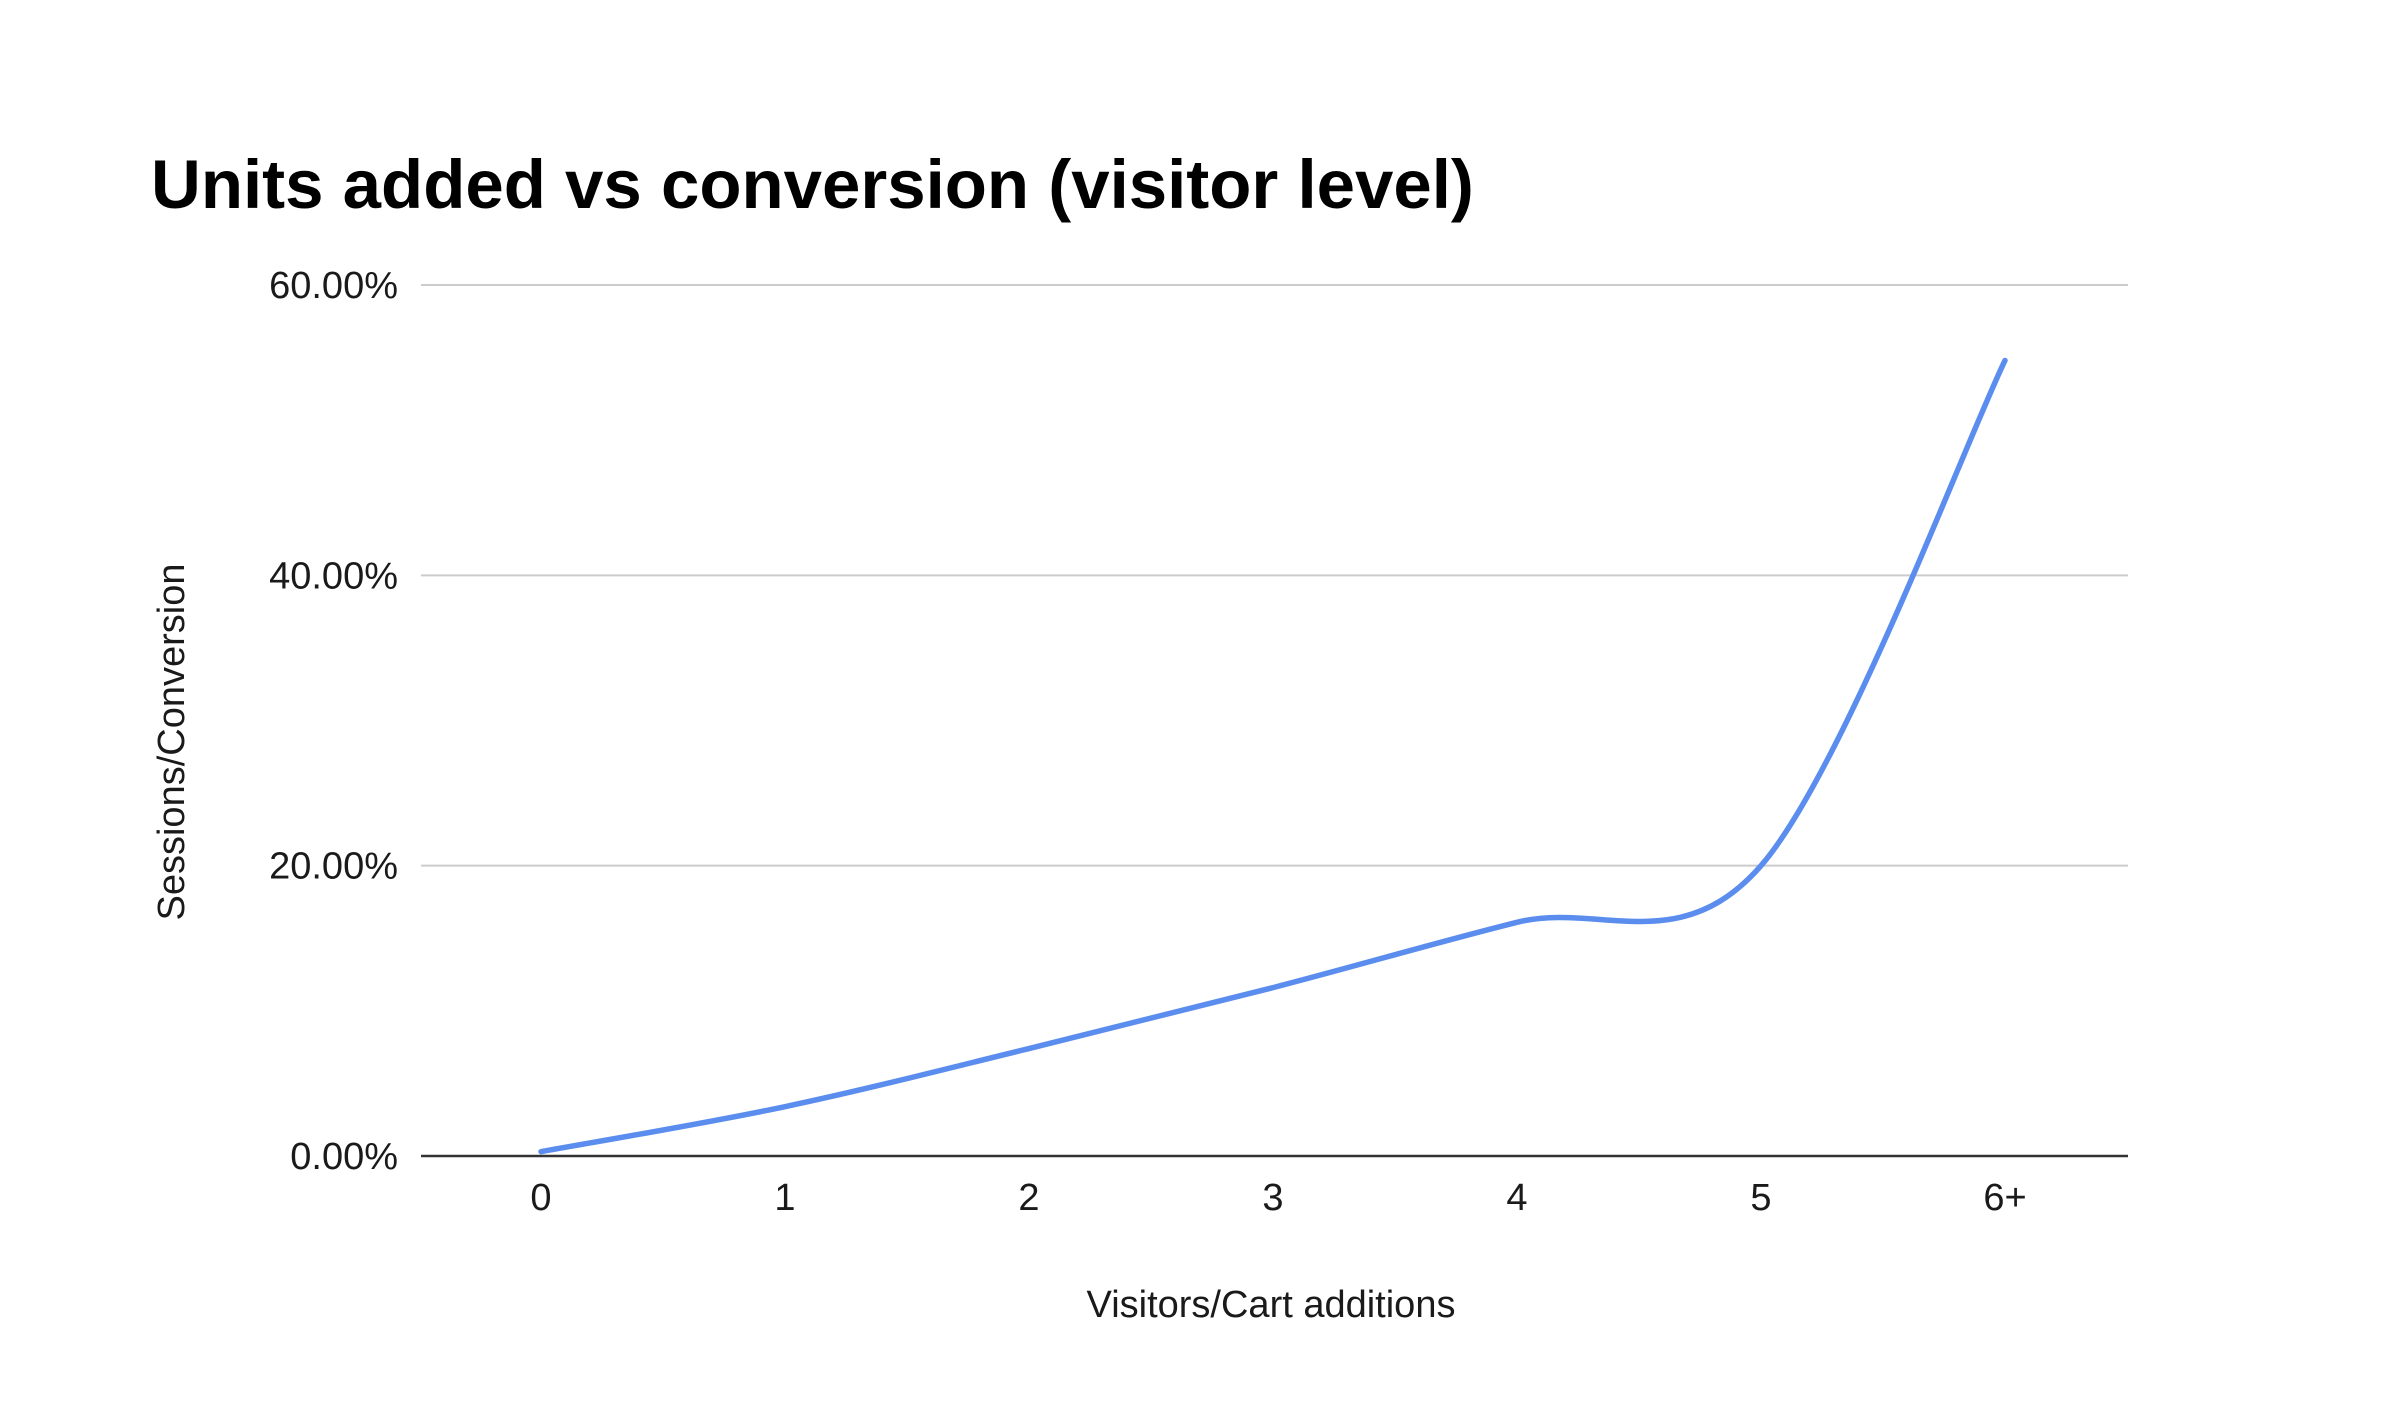 Image resolution: width=2388 pixels, height=1416 pixels. What do you see at coordinates (784, 1198) in the screenshot?
I see `x-tick-label: 1` at bounding box center [784, 1198].